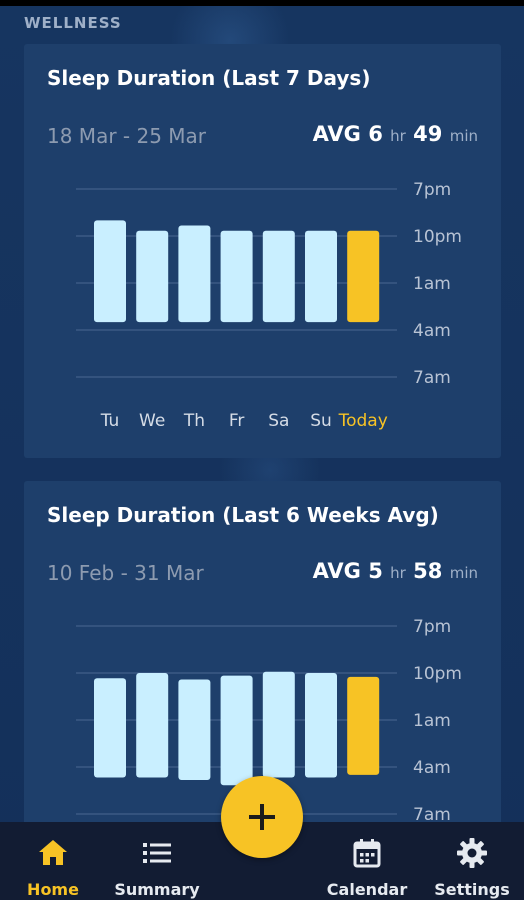 The height and width of the screenshot is (900, 524). What do you see at coordinates (53, 852) in the screenshot?
I see `home-icon` at bounding box center [53, 852].